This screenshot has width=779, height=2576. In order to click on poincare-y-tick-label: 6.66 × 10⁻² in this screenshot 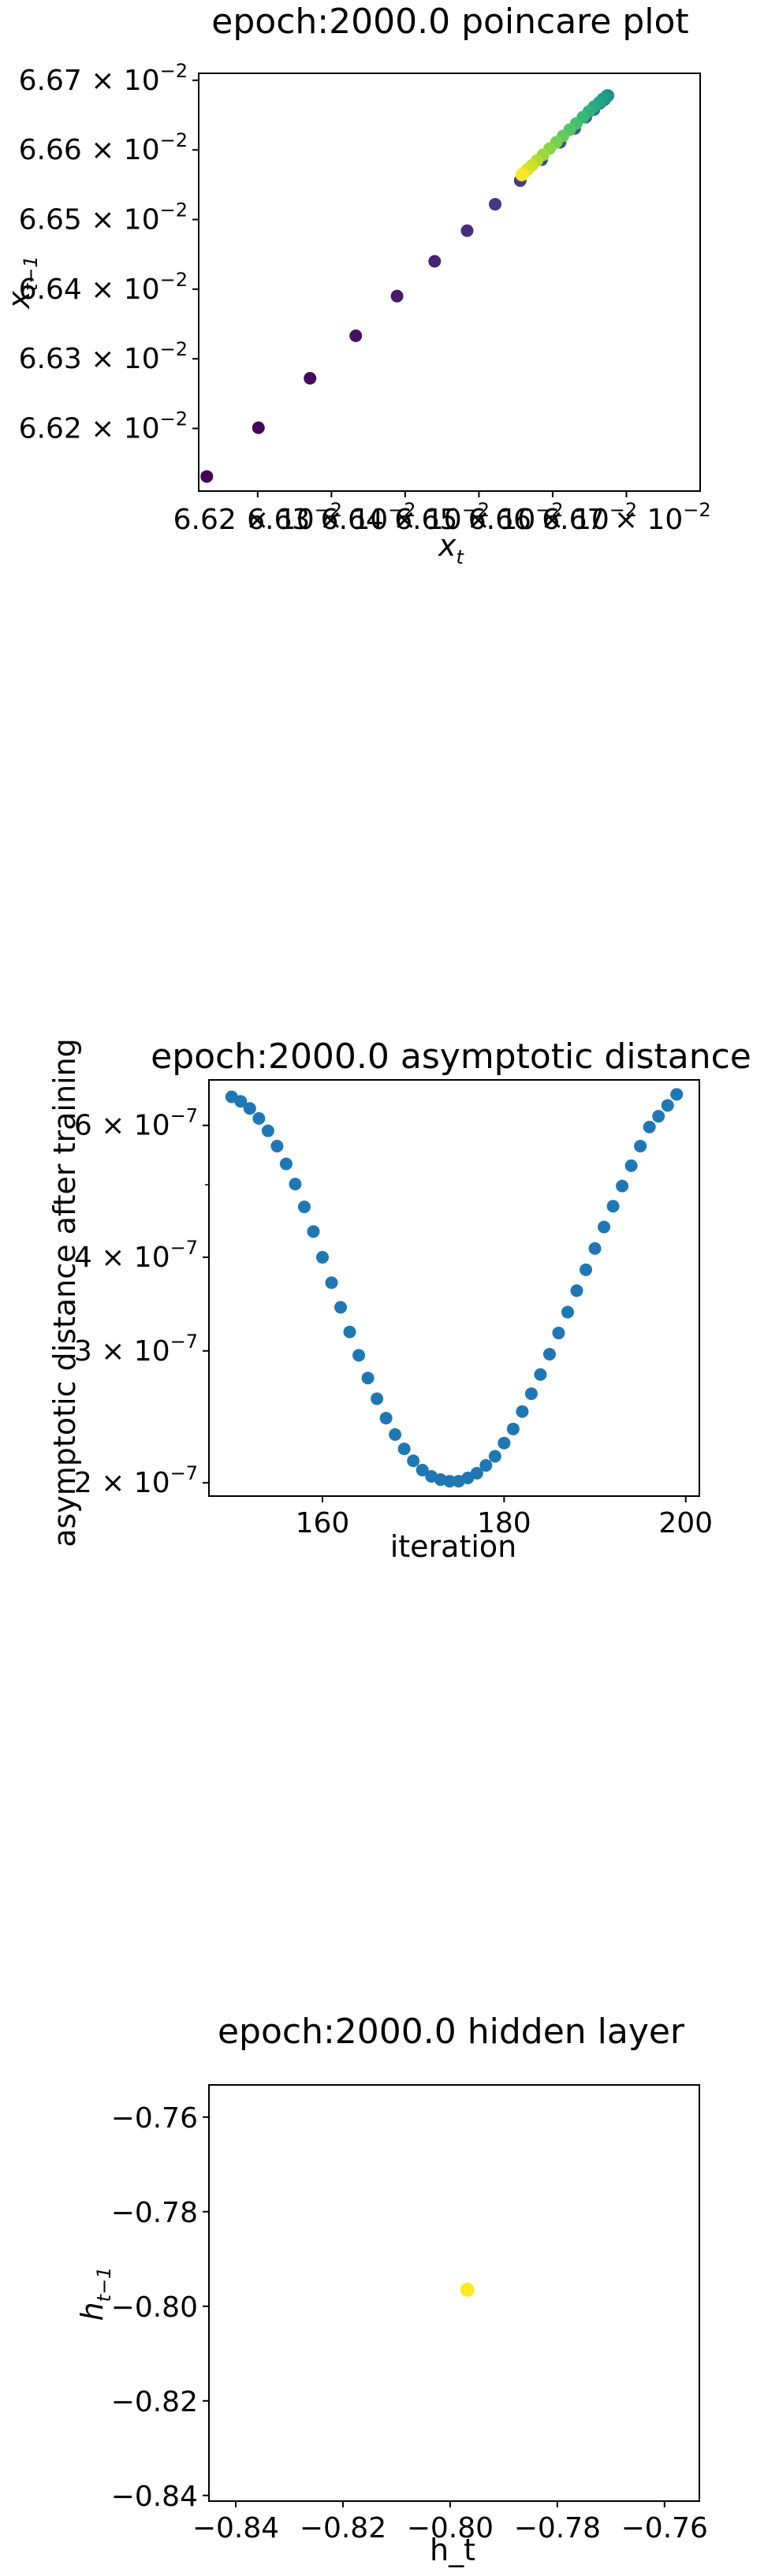, I will do `click(103, 147)`.